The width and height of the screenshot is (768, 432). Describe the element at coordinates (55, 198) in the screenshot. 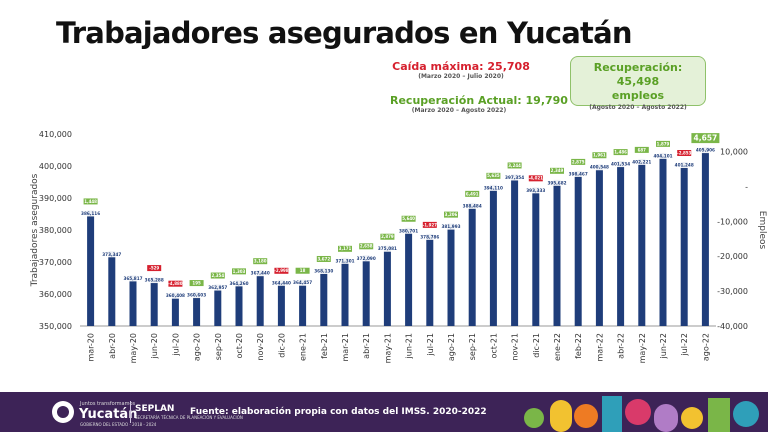

I see `y-tick-label: 390,000` at that location.